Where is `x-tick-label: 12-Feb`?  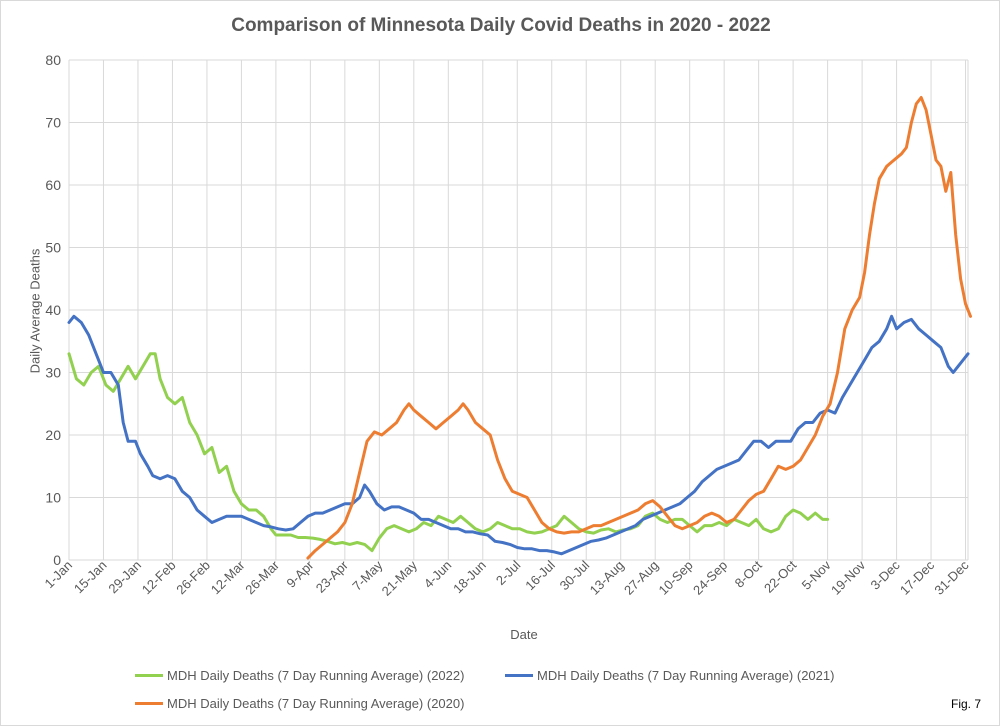
x-tick-label: 12-Feb is located at coordinates (159, 578).